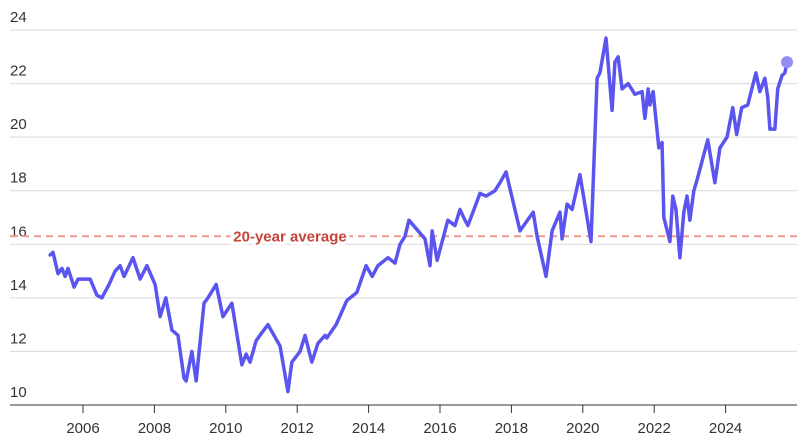  I want to click on x-tick-label: 2014, so click(368, 428).